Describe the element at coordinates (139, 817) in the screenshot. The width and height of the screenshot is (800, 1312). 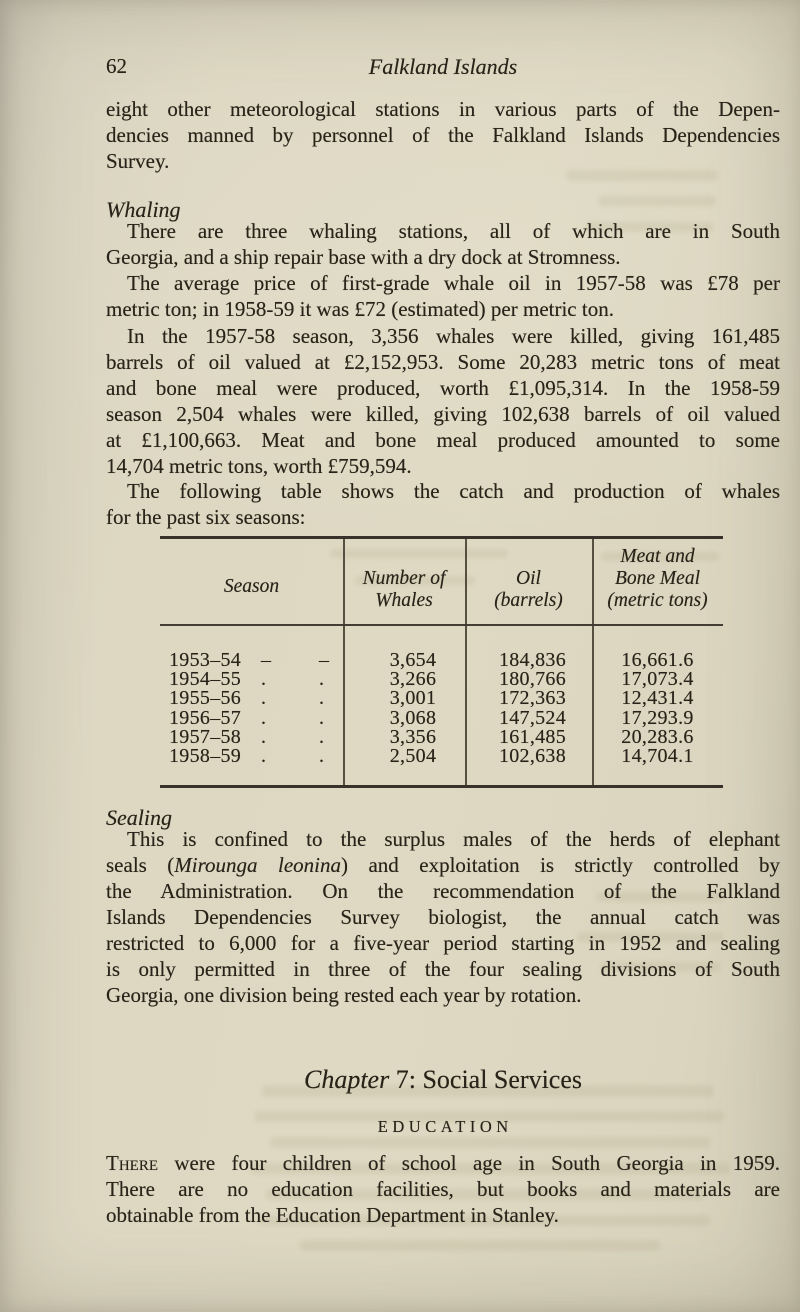
I see `section-heading-sealing: Sealing` at that location.